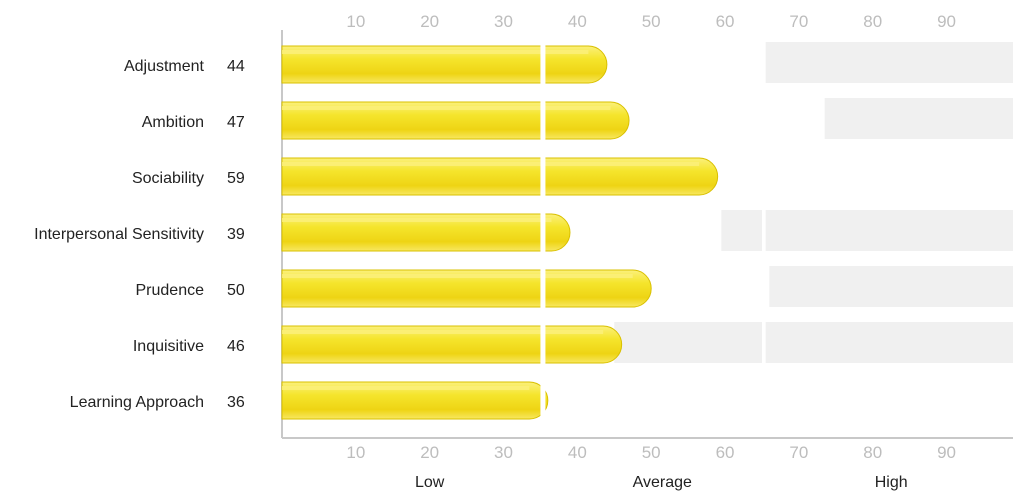 This screenshot has height=493, width=1013. What do you see at coordinates (355, 452) in the screenshot?
I see `tick-label-bottom: 10` at bounding box center [355, 452].